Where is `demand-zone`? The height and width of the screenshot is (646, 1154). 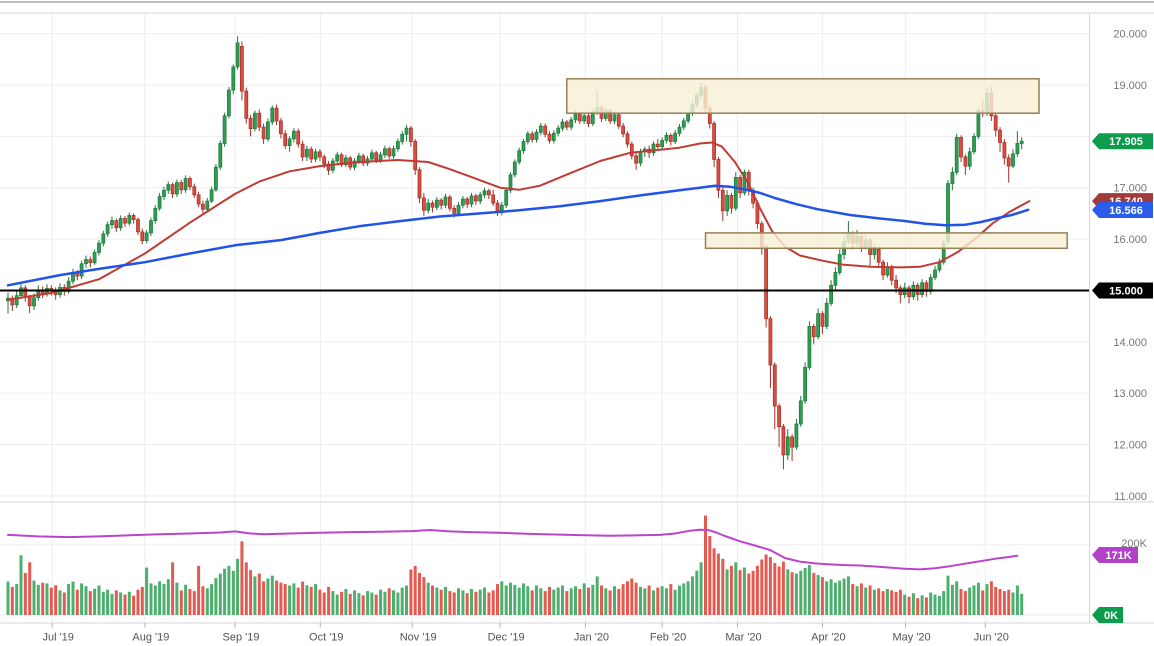
demand-zone is located at coordinates (886, 241).